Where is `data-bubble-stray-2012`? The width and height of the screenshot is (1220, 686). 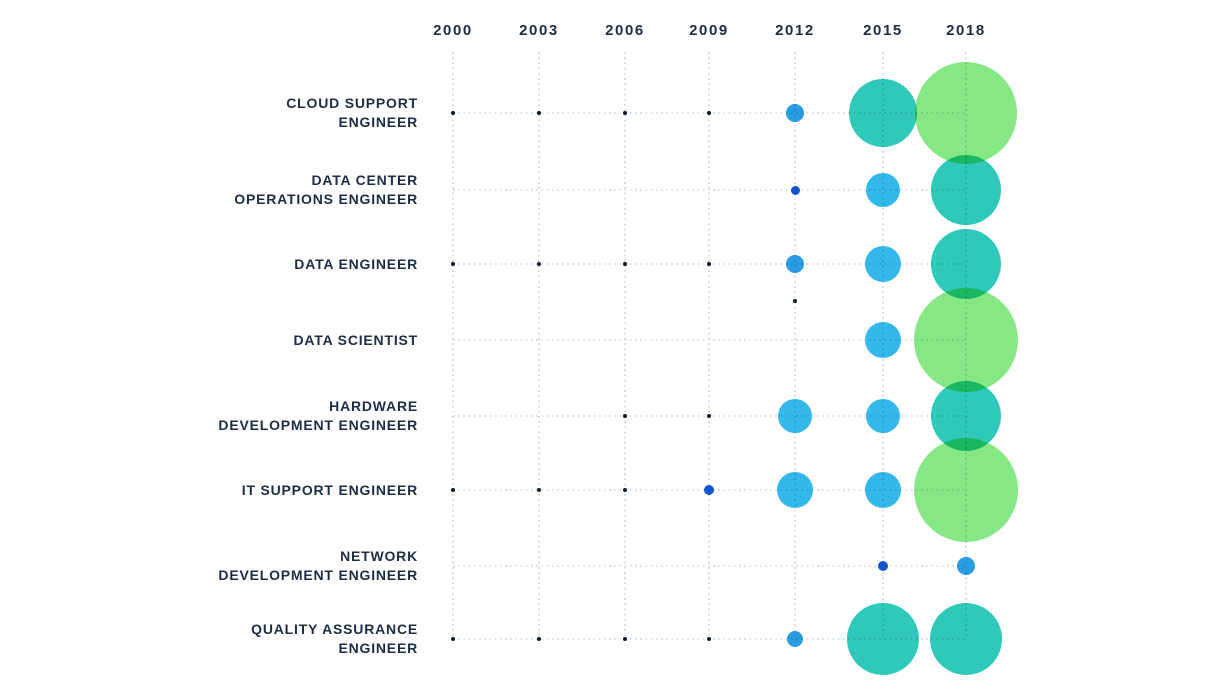
data-bubble-stray-2012 is located at coordinates (795, 301).